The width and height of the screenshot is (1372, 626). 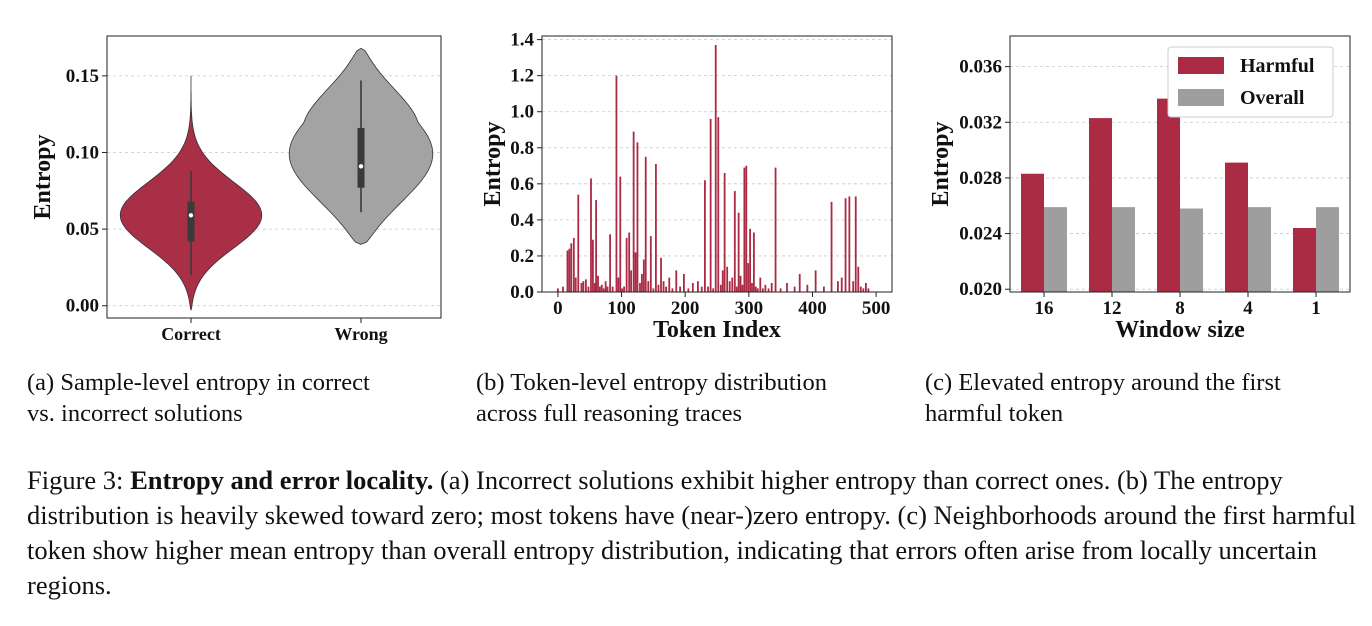 I want to click on panel-c-x-tick-label: 1, so click(x=1316, y=308).